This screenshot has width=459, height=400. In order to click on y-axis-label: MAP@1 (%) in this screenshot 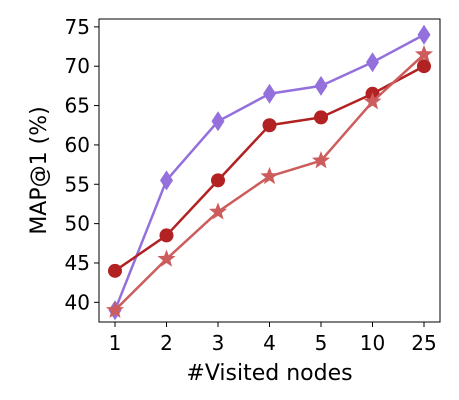, I will do `click(39, 170)`.